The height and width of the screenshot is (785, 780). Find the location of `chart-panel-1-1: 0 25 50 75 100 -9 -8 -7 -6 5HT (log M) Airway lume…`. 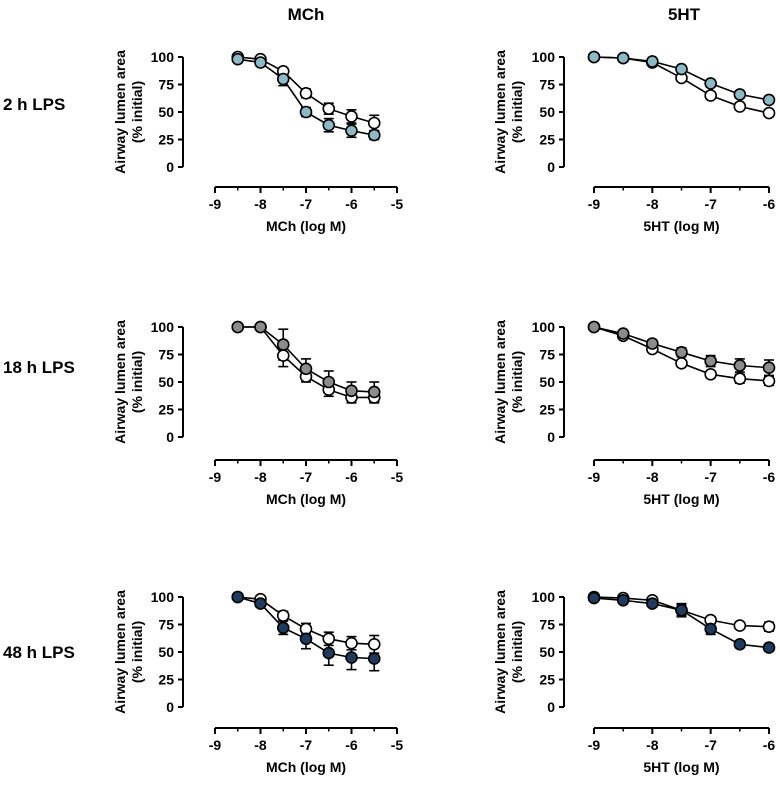

chart-panel-1-1: 0 25 50 75 100 -9 -8 -7 -6 5HT (log M) Airway lume… is located at coordinates (633, 413).